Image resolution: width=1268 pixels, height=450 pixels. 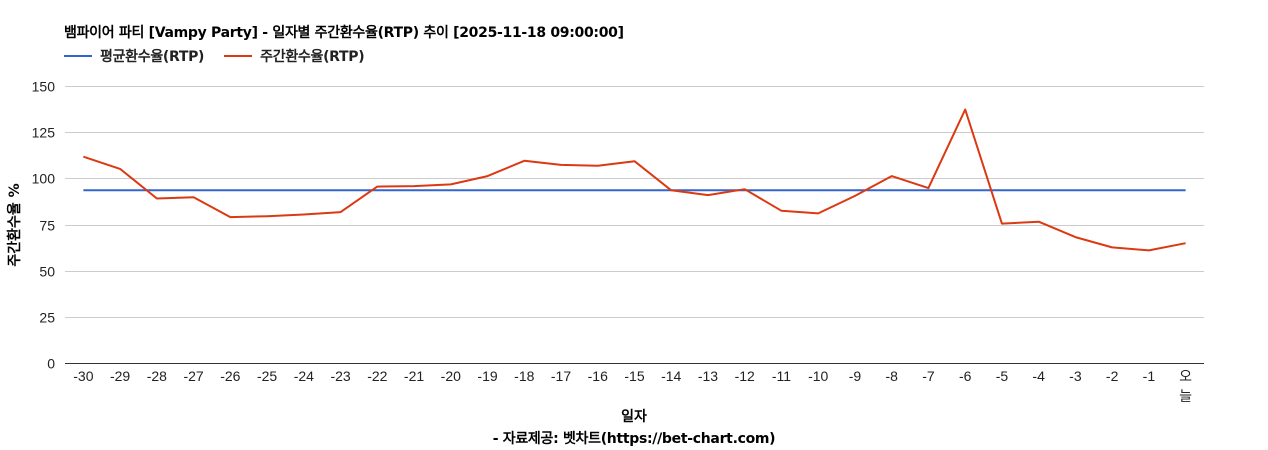 What do you see at coordinates (414, 376) in the screenshot?
I see `x-tick-label: -21` at bounding box center [414, 376].